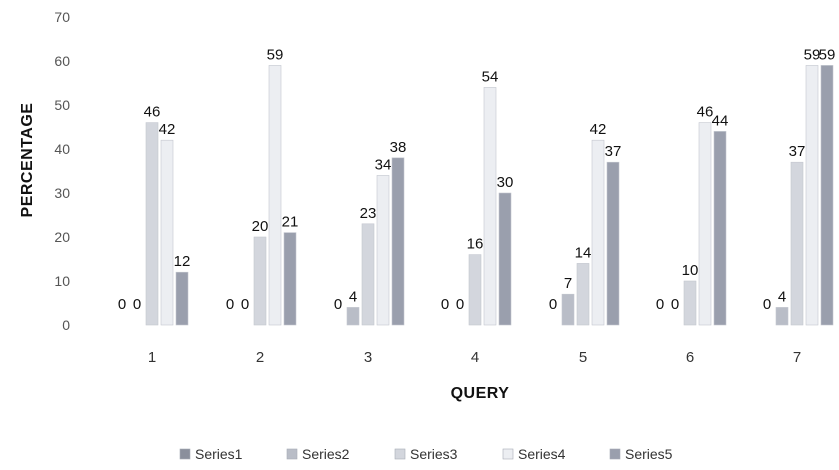  I want to click on data-label: 12, so click(182, 261).